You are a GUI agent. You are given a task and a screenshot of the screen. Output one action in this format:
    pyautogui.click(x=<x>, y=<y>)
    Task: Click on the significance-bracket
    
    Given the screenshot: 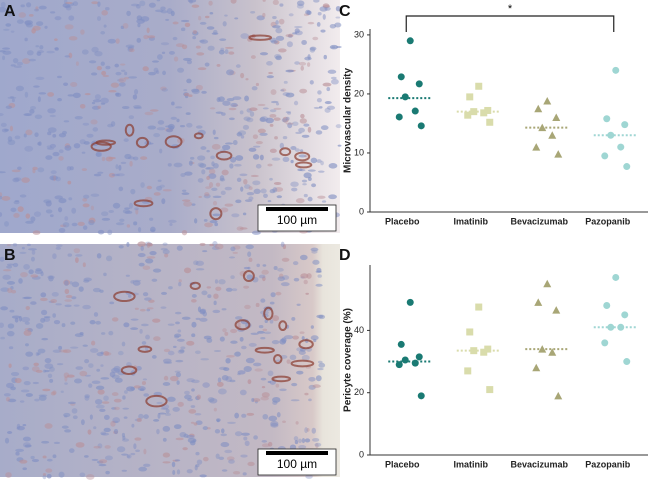 What is the action you would take?
    pyautogui.click(x=510, y=23)
    